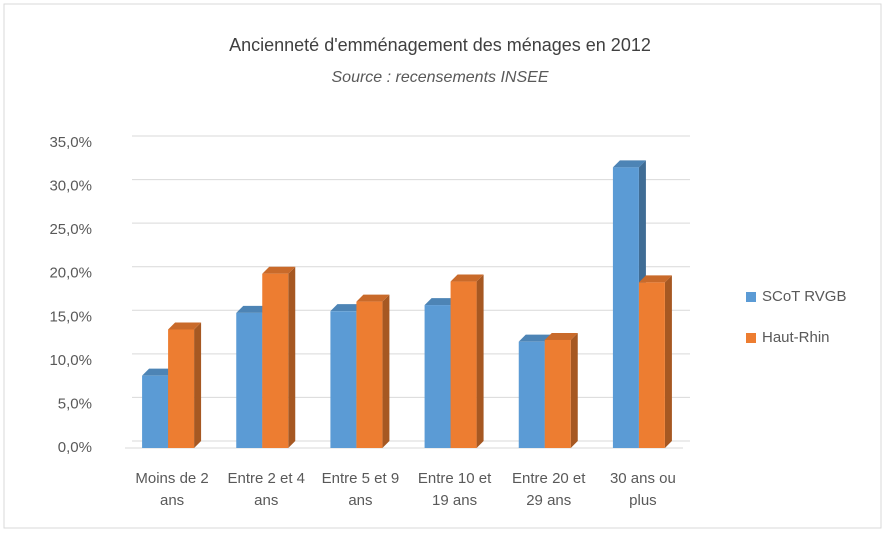 The width and height of the screenshot is (882, 534). I want to click on y-tick-label: 35,0%, so click(70, 142).